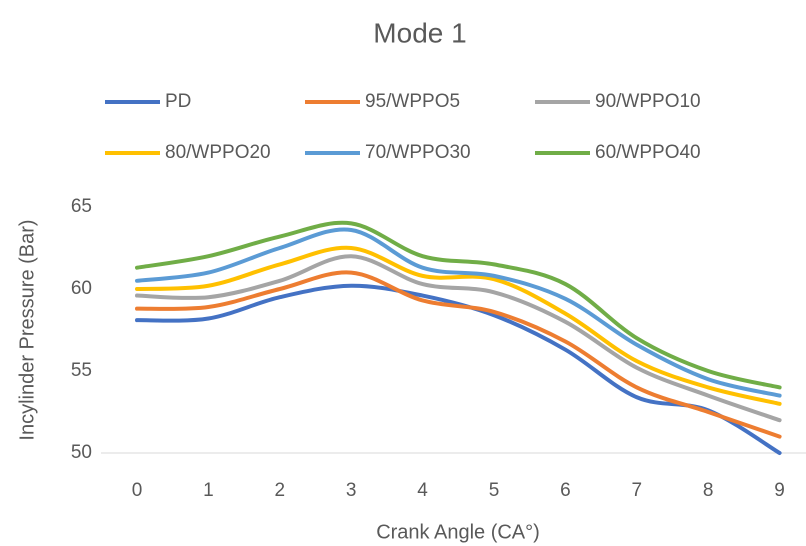  I want to click on legend-label: PD, so click(178, 101).